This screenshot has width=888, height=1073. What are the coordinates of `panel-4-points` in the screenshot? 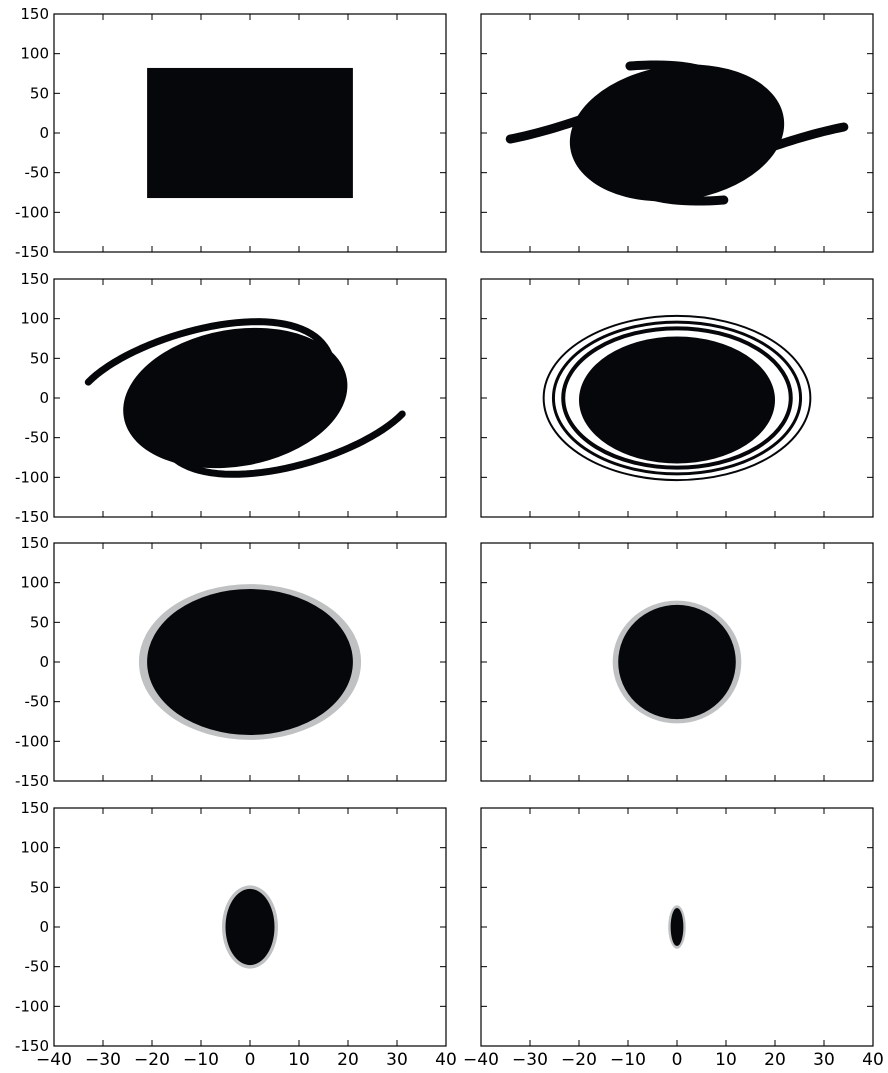 It's located at (677, 398).